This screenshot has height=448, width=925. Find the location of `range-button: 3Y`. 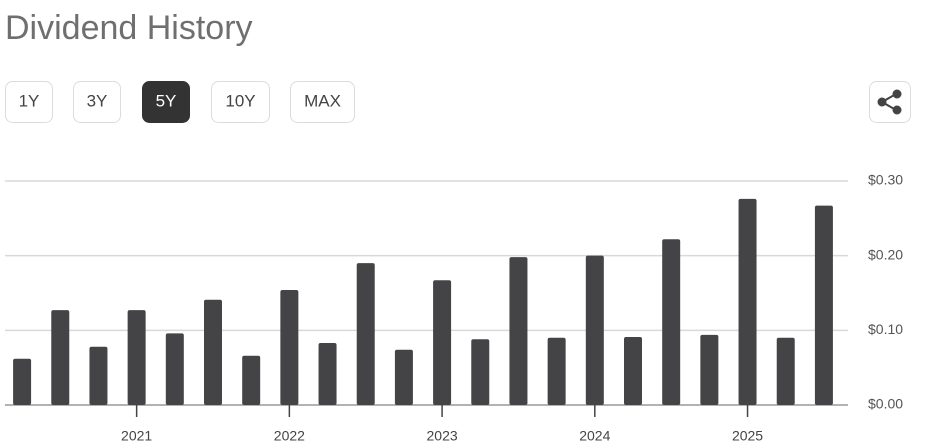

range-button: 3Y is located at coordinates (97, 102).